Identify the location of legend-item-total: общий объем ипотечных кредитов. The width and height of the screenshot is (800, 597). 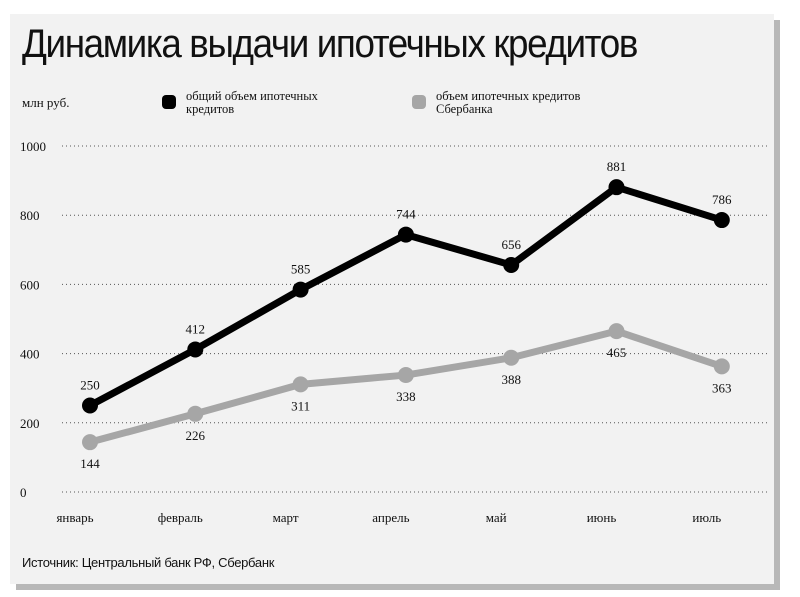
(249, 103).